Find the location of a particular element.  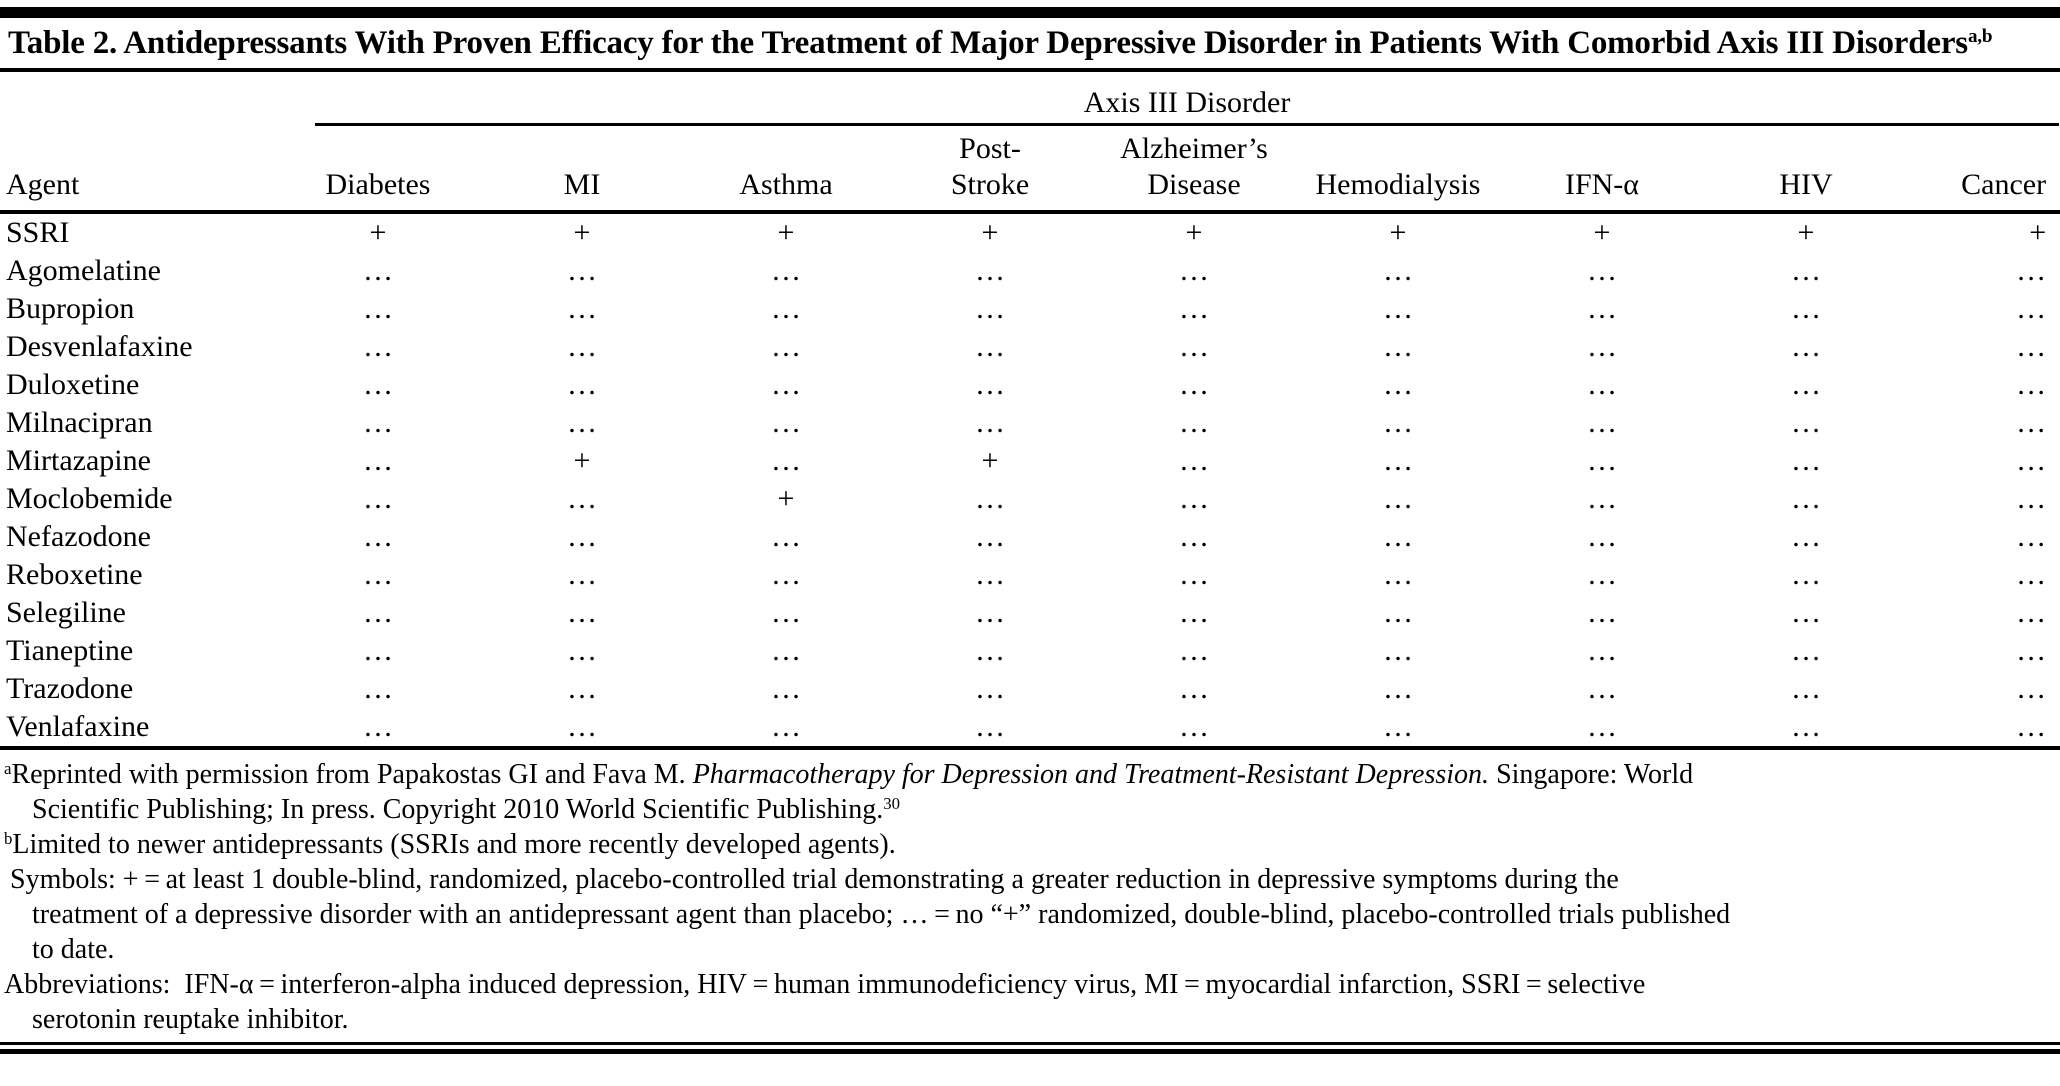

footnote-line: serotonin reuptake inhibitor. is located at coordinates (1030, 1019).